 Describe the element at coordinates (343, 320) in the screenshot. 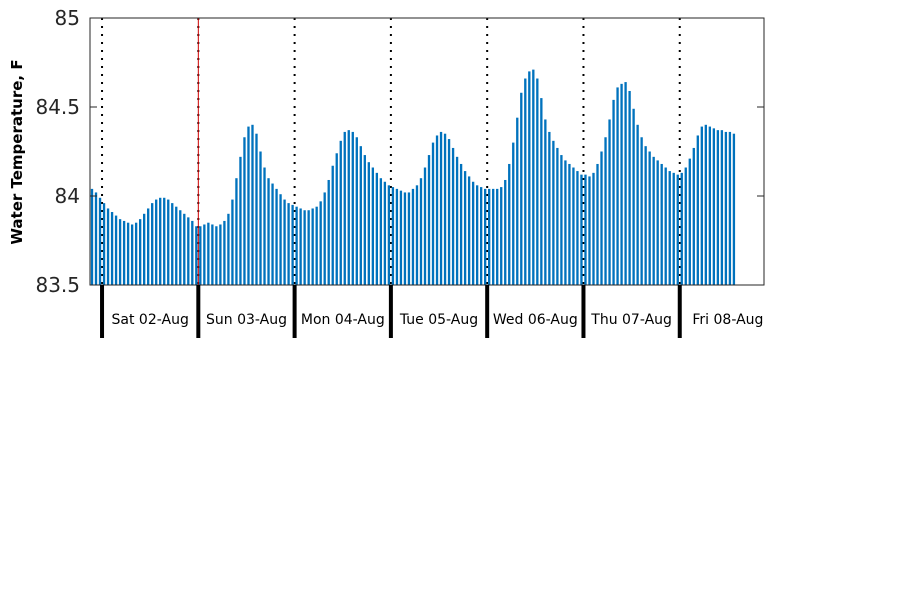

I see `day-label: Mon 04-Aug` at that location.